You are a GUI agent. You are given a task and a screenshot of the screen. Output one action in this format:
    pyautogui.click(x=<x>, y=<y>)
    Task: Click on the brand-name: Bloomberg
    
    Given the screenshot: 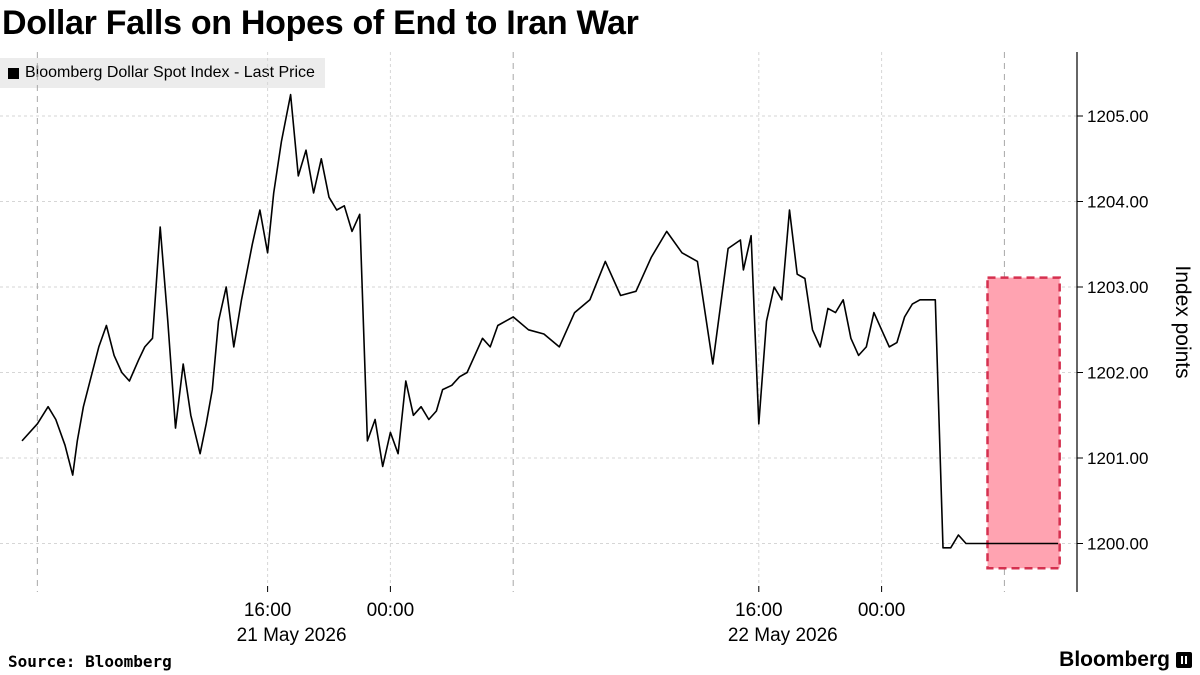 What is the action you would take?
    pyautogui.click(x=1114, y=659)
    